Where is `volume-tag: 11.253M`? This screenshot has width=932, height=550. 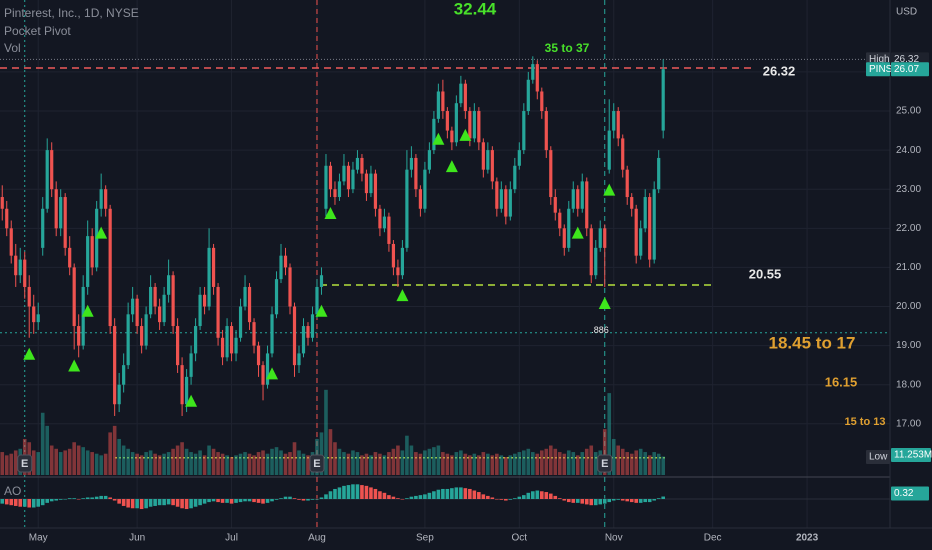
volume-tag: 11.253M is located at coordinates (913, 455).